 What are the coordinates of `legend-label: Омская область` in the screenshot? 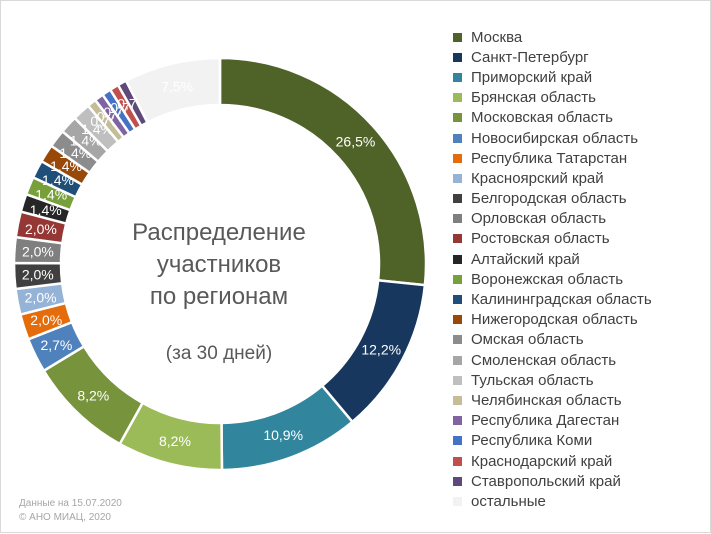 It's located at (527, 340).